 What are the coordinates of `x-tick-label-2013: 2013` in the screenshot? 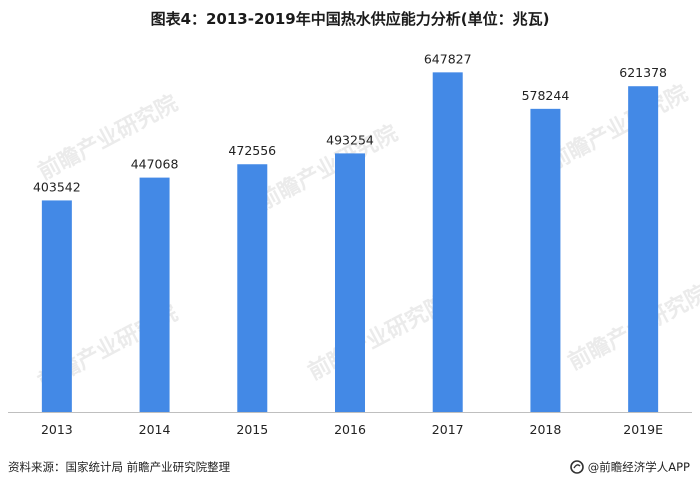 It's located at (57, 429).